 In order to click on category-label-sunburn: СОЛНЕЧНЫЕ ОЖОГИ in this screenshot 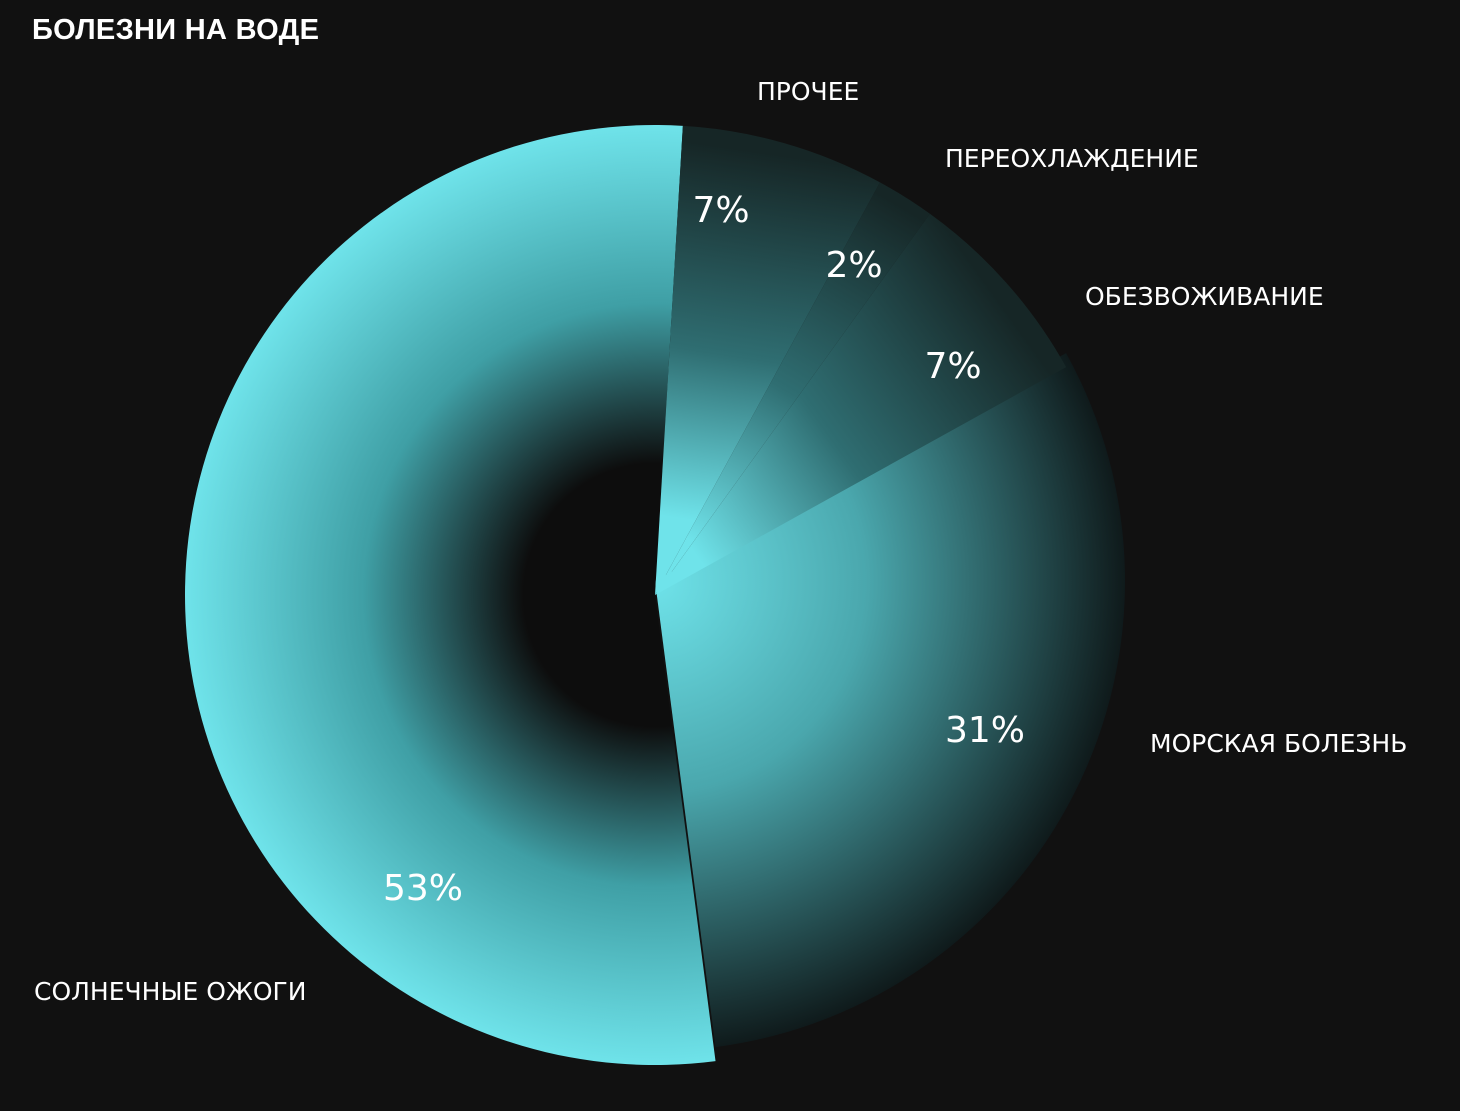, I will do `click(170, 991)`.